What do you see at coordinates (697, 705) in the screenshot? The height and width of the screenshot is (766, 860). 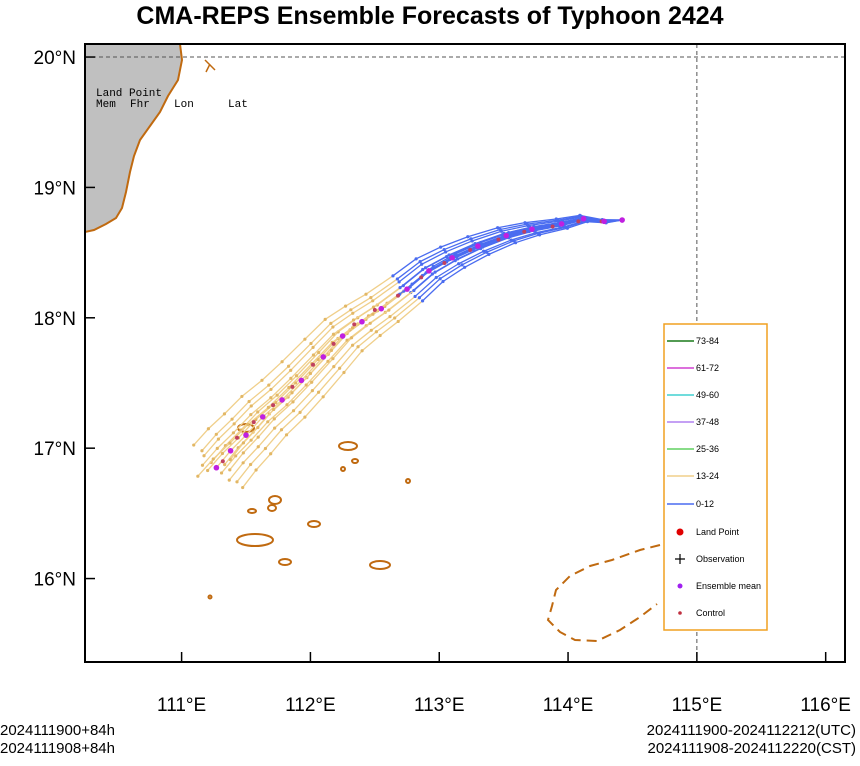 I see `x-tick-label-4: 115°E` at bounding box center [697, 705].